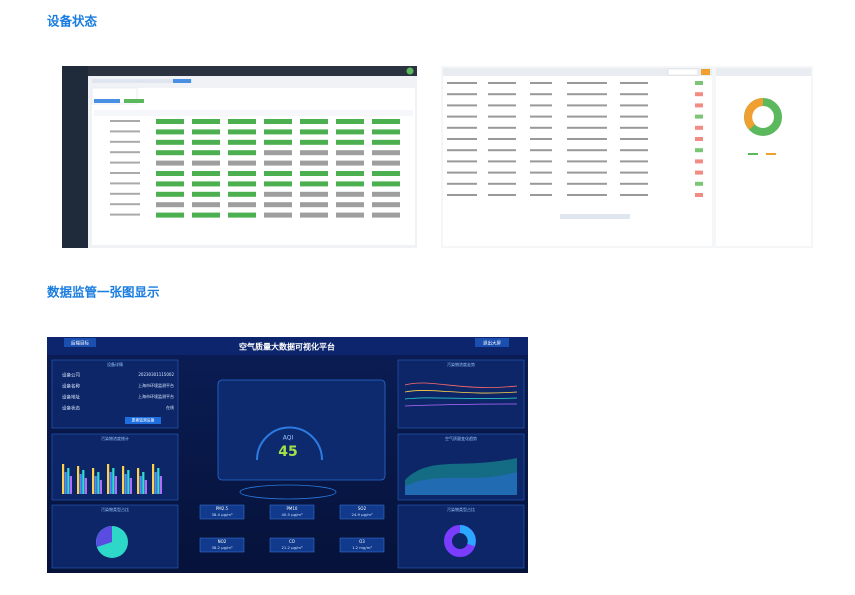 The height and width of the screenshot is (595, 855). I want to click on table-header, so click(253, 113).